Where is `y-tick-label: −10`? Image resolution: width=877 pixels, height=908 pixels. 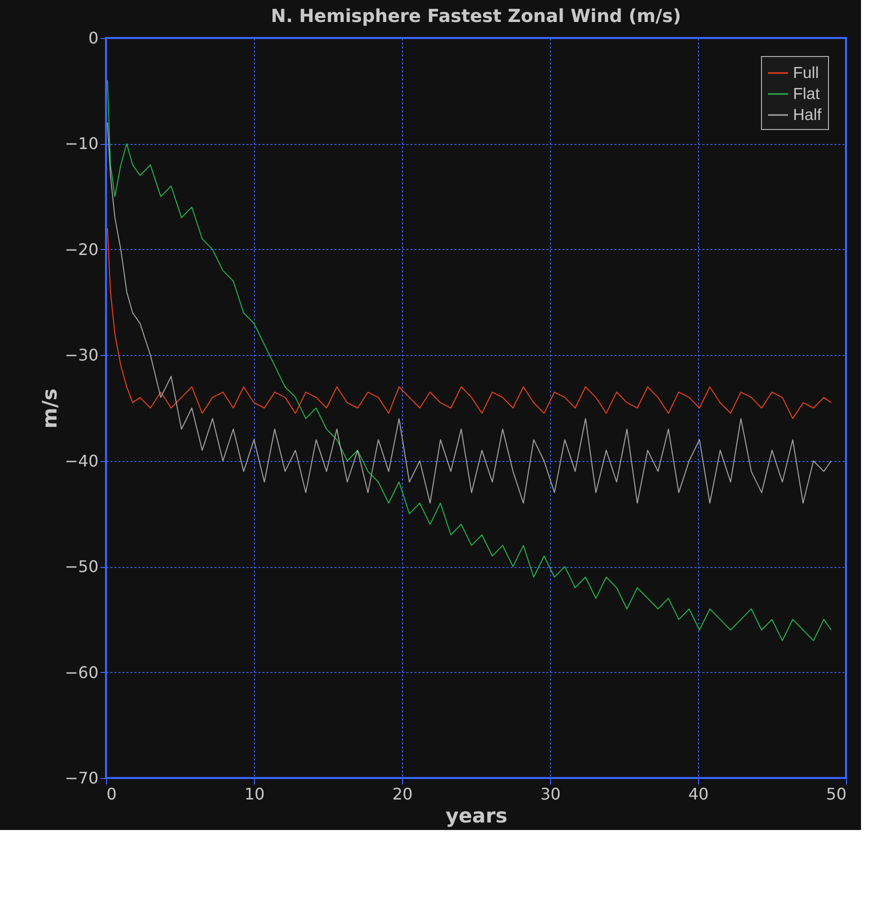
y-tick-label: −10 is located at coordinates (81, 144).